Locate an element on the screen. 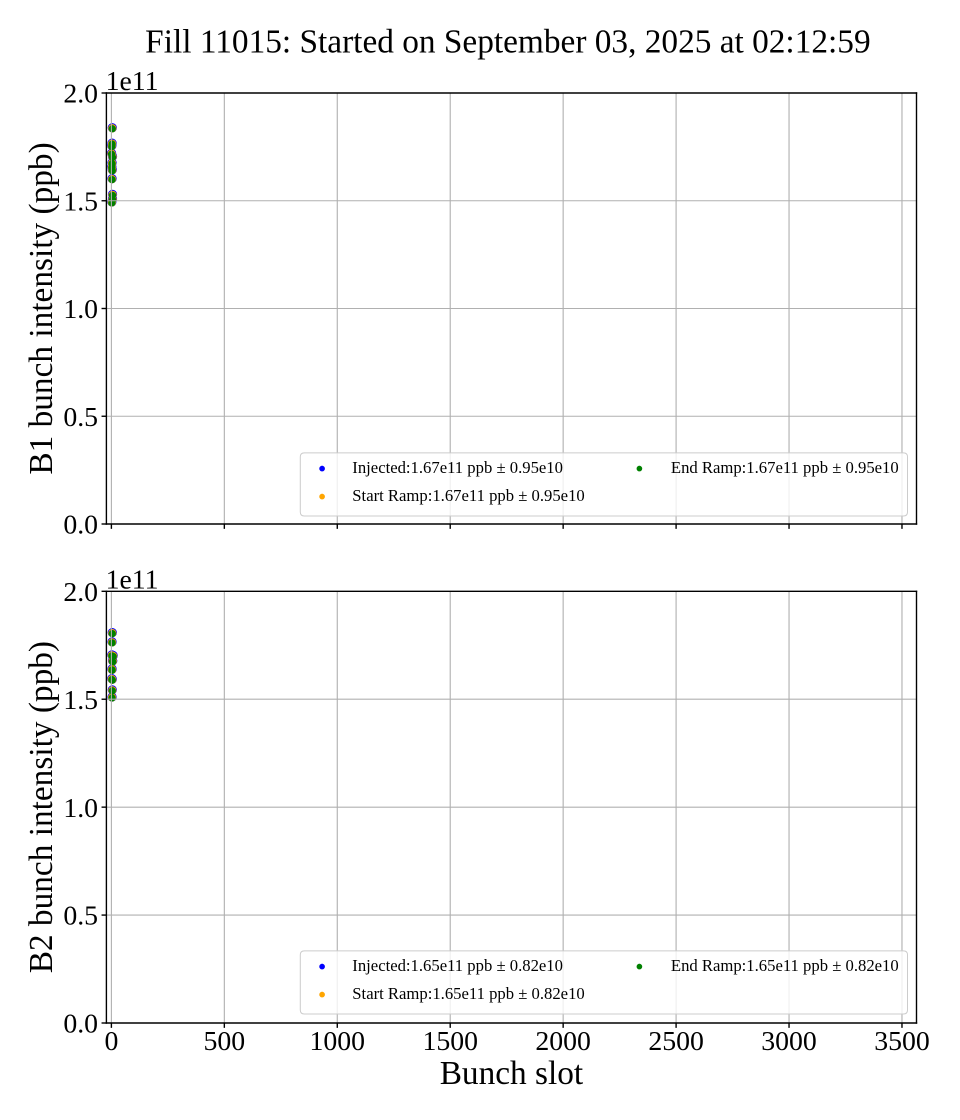 This screenshot has height=1120, width=960. svg-text:Start Ramp:1.67e11 ppb ± 0.95e: Start Ramp:1.67e11 ppb ± 0.95e10 is located at coordinates (468, 495).